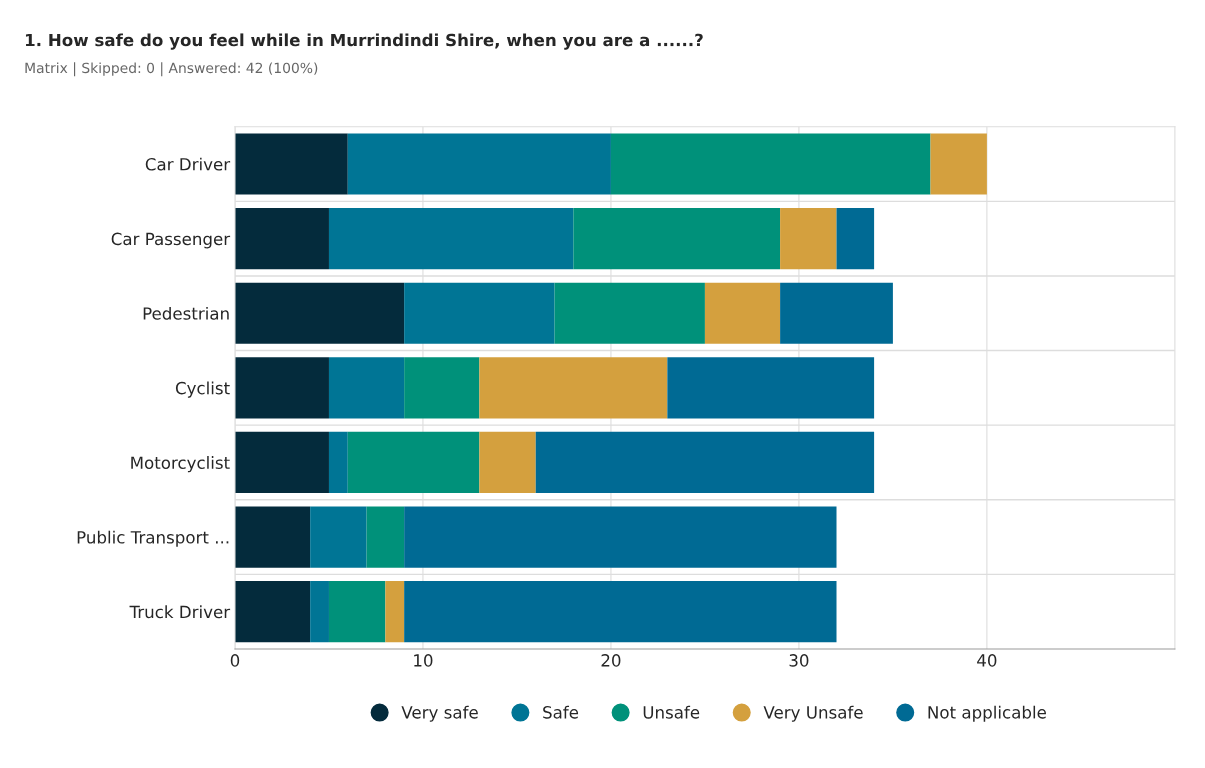  Describe the element at coordinates (171, 240) in the screenshot. I see `y-tick-label: Car Passenger` at that location.